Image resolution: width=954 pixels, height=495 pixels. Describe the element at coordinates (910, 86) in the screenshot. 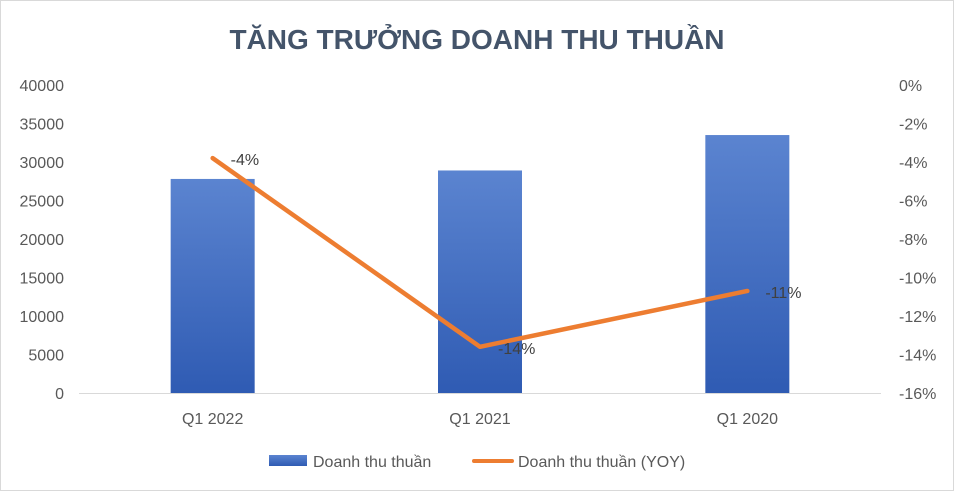

I see `right-axis-tick-label: 0%` at that location.